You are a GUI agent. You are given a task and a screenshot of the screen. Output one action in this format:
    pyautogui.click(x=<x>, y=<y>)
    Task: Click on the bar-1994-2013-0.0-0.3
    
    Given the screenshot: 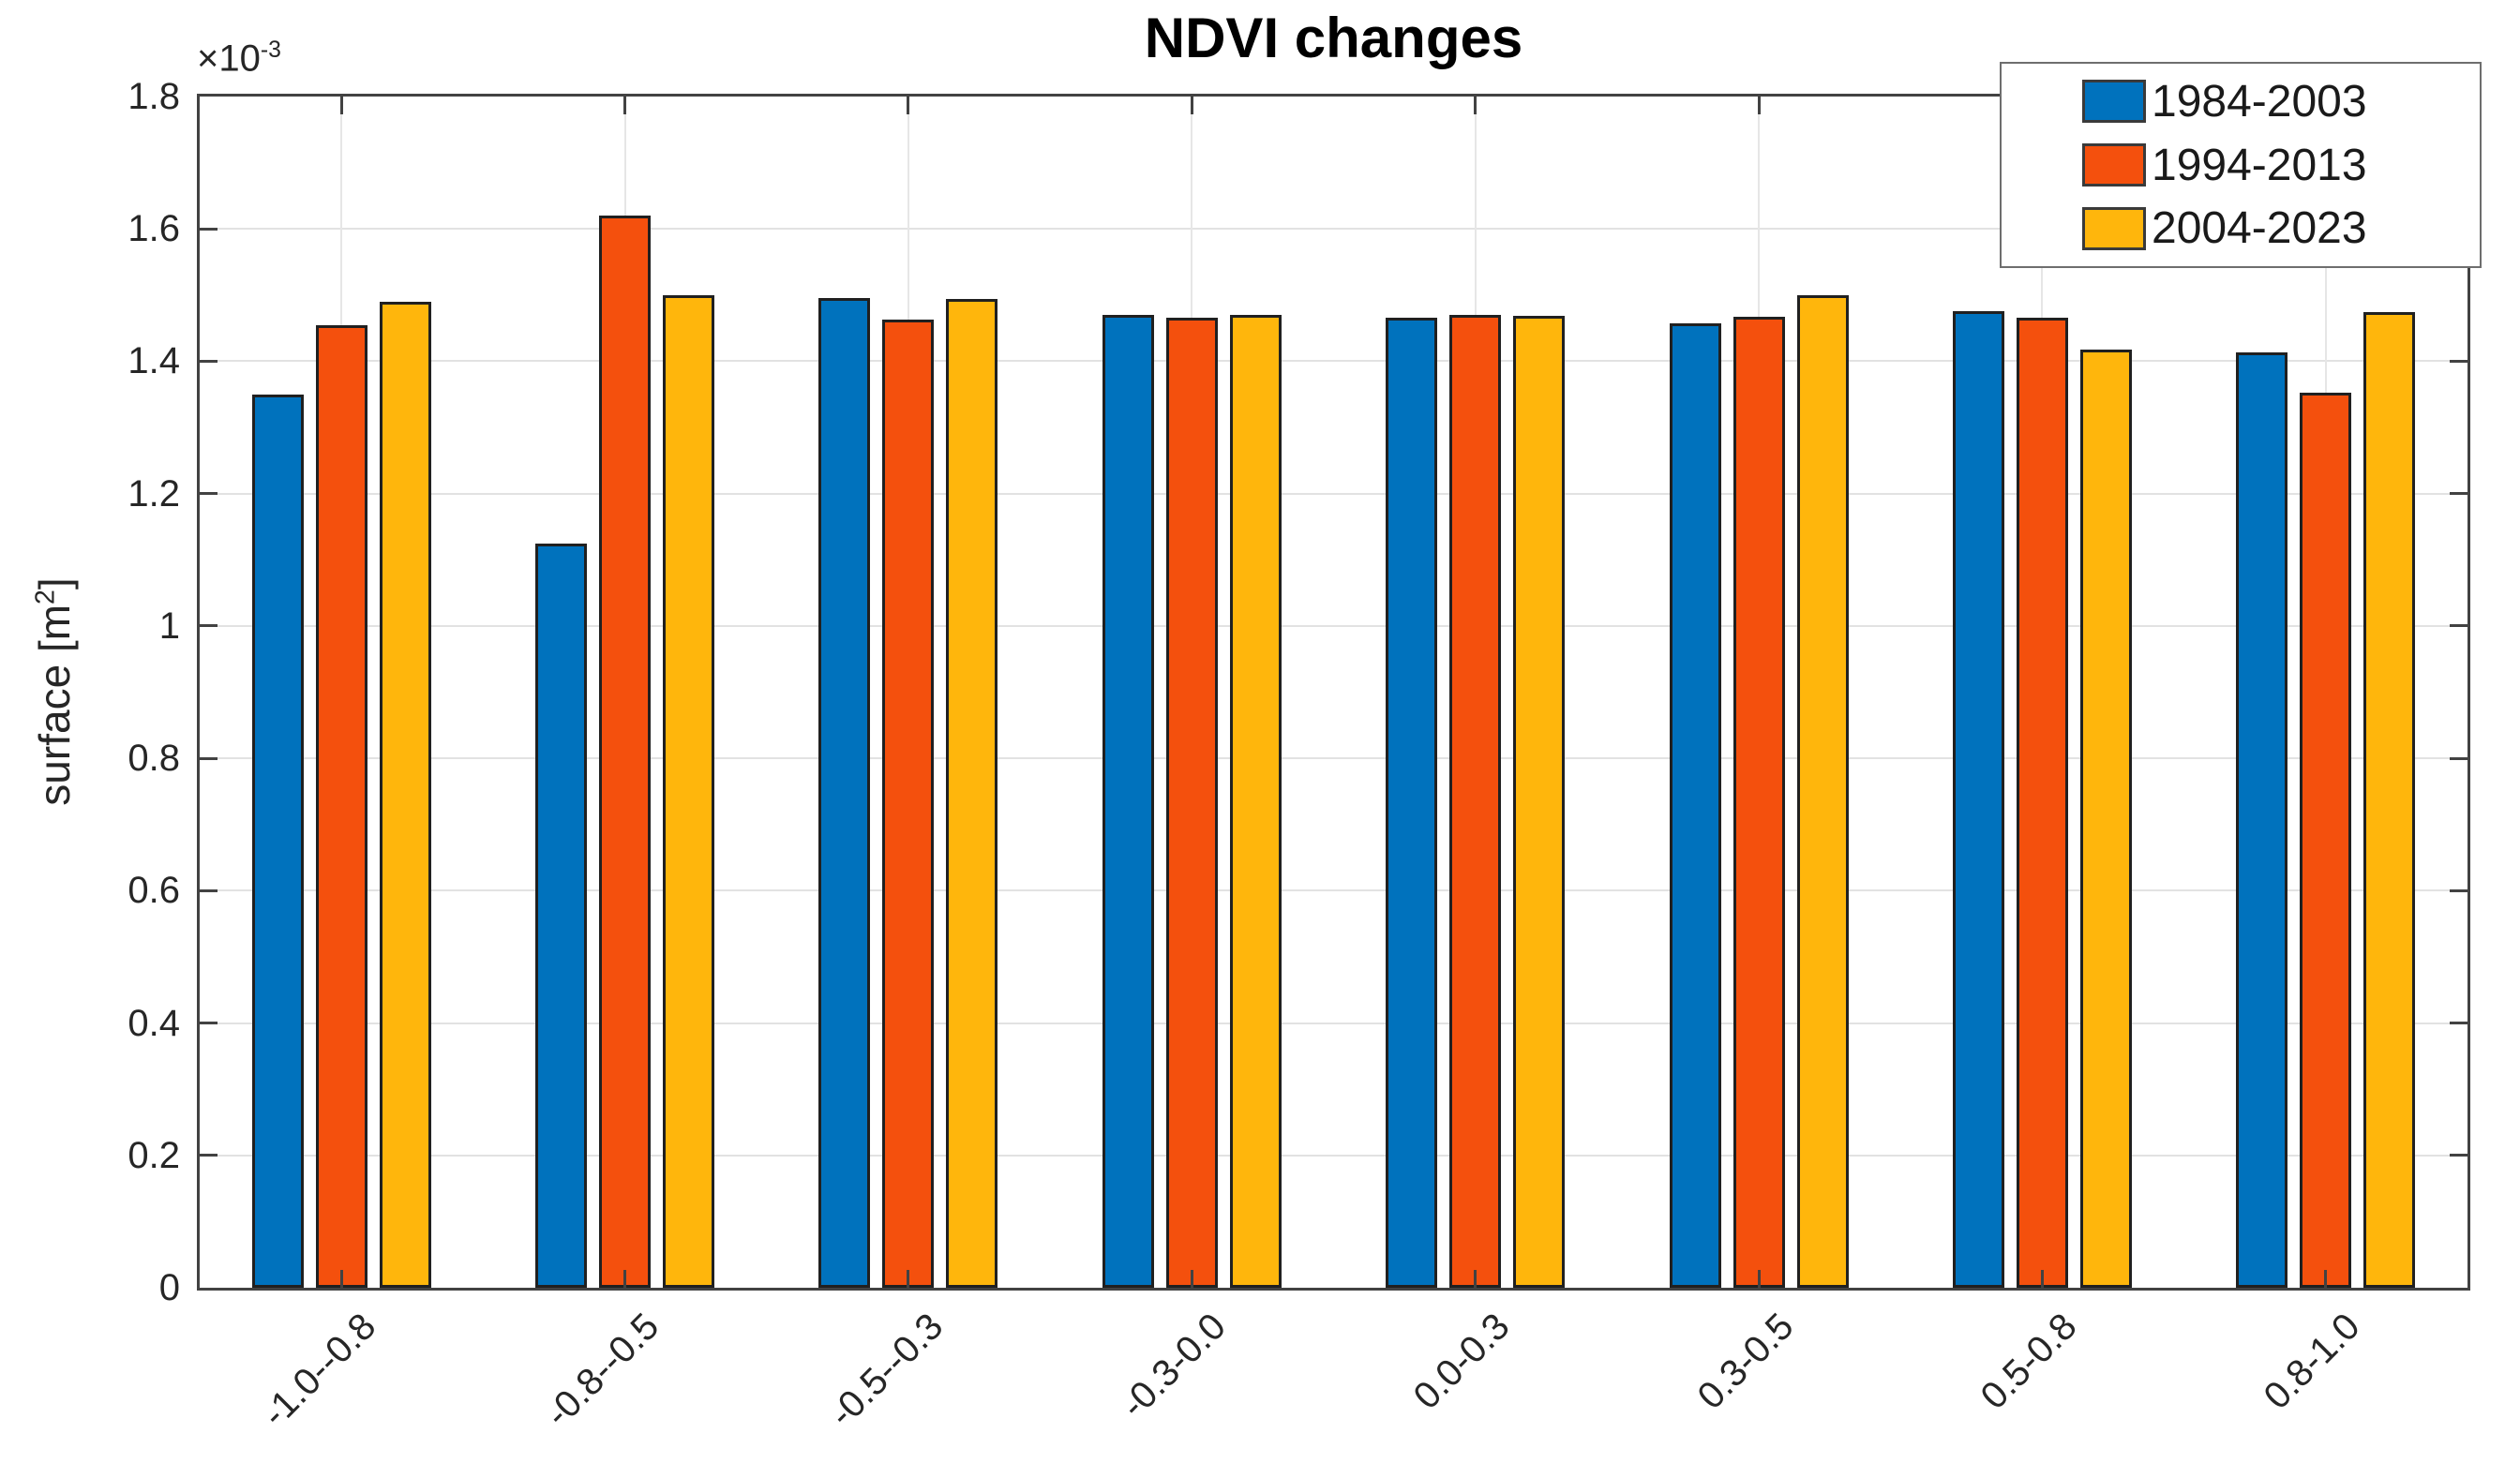 What is the action you would take?
    pyautogui.click(x=1475, y=801)
    